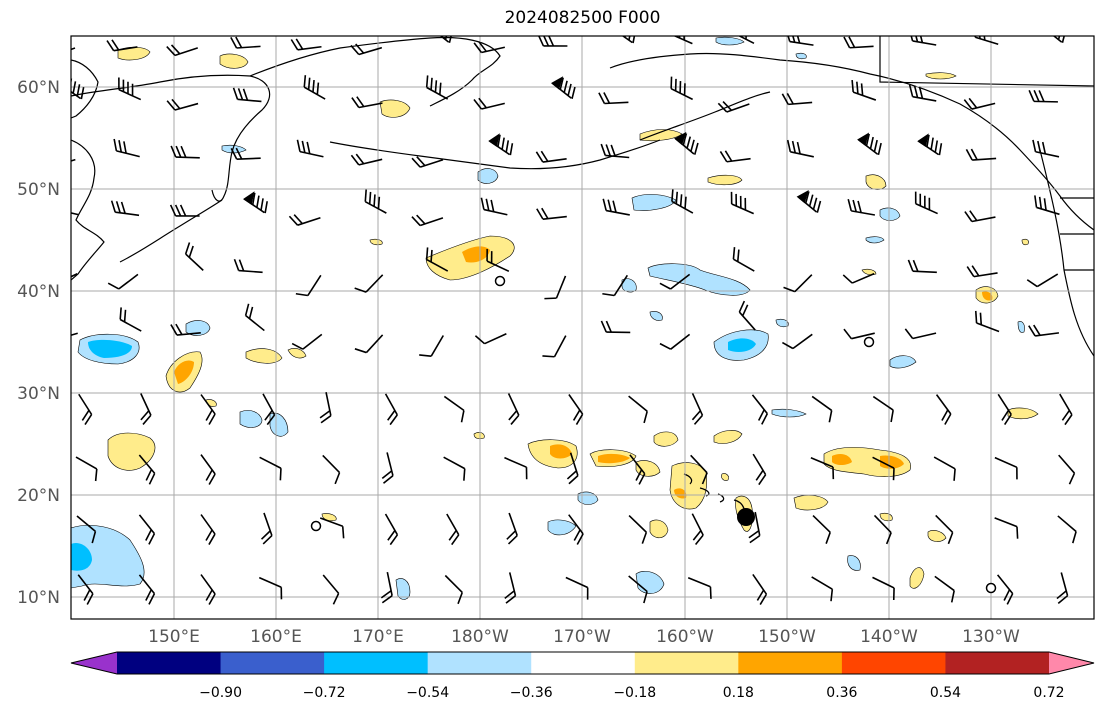 This screenshot has height=712, width=1105. What do you see at coordinates (1077, 234) in the screenshot?
I see `border-us-canada` at bounding box center [1077, 234].